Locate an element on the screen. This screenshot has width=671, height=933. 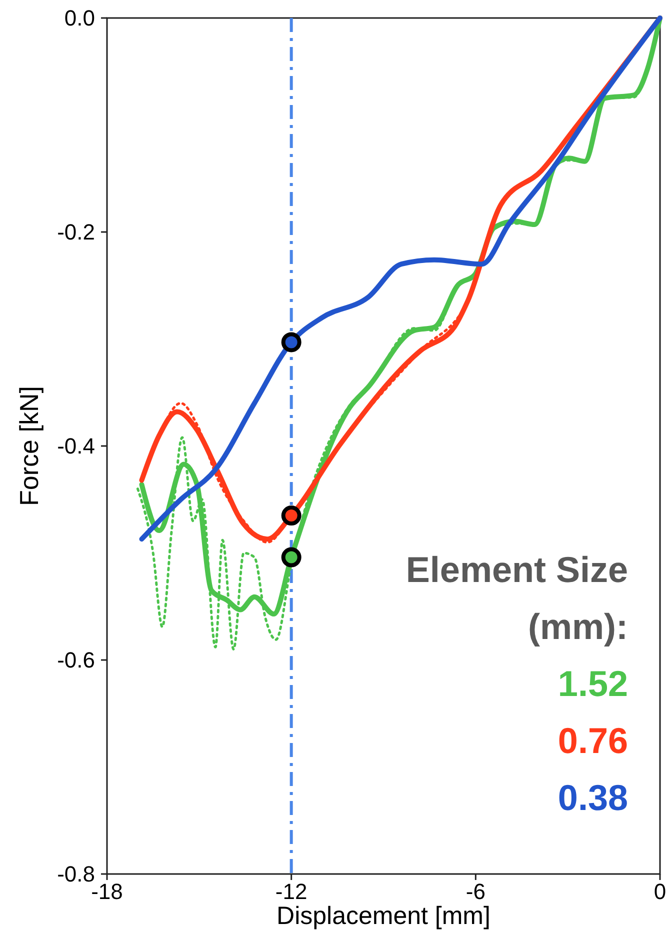
text: 0.38 is located at coordinates (593, 797).